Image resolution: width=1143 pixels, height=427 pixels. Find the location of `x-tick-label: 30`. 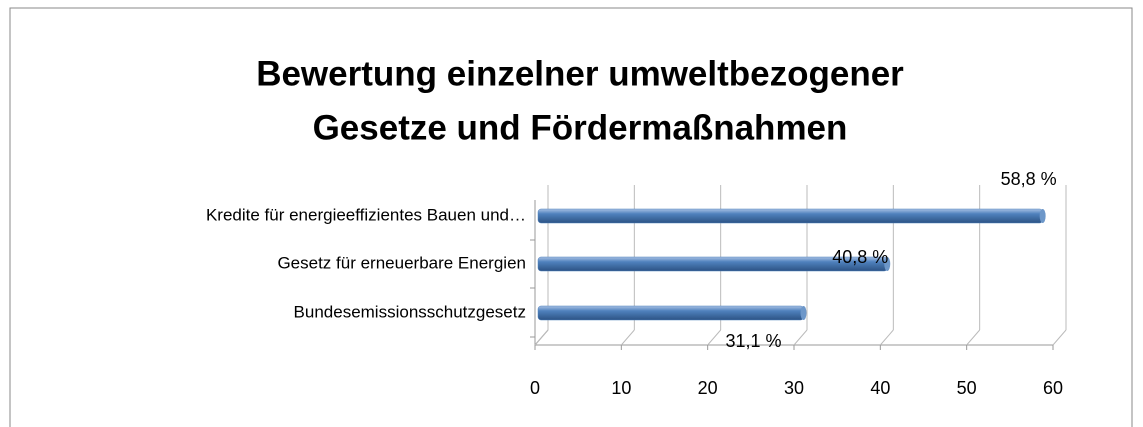

x-tick-label: 30 is located at coordinates (794, 388).